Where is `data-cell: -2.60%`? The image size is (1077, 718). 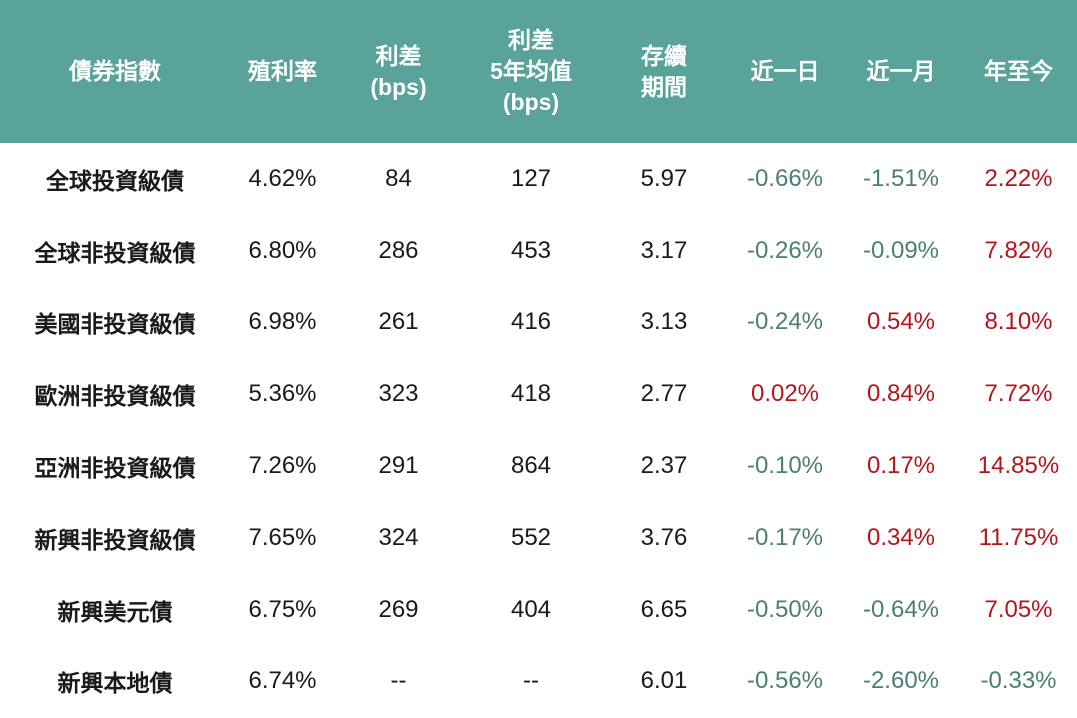
data-cell: -2.60% is located at coordinates (901, 681).